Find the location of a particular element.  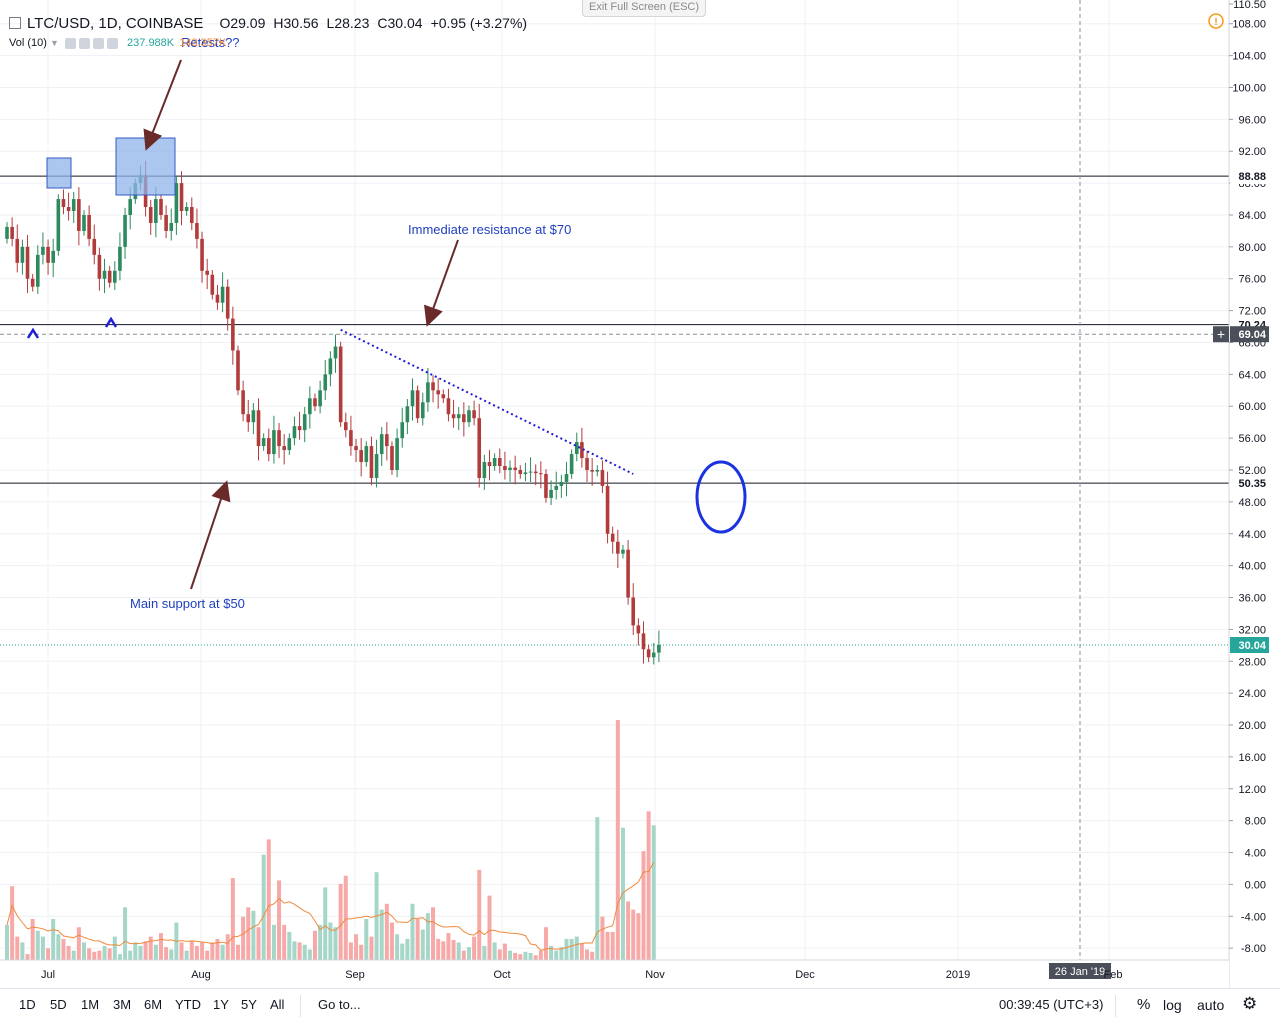

alert-icon is located at coordinates (1216, 21).